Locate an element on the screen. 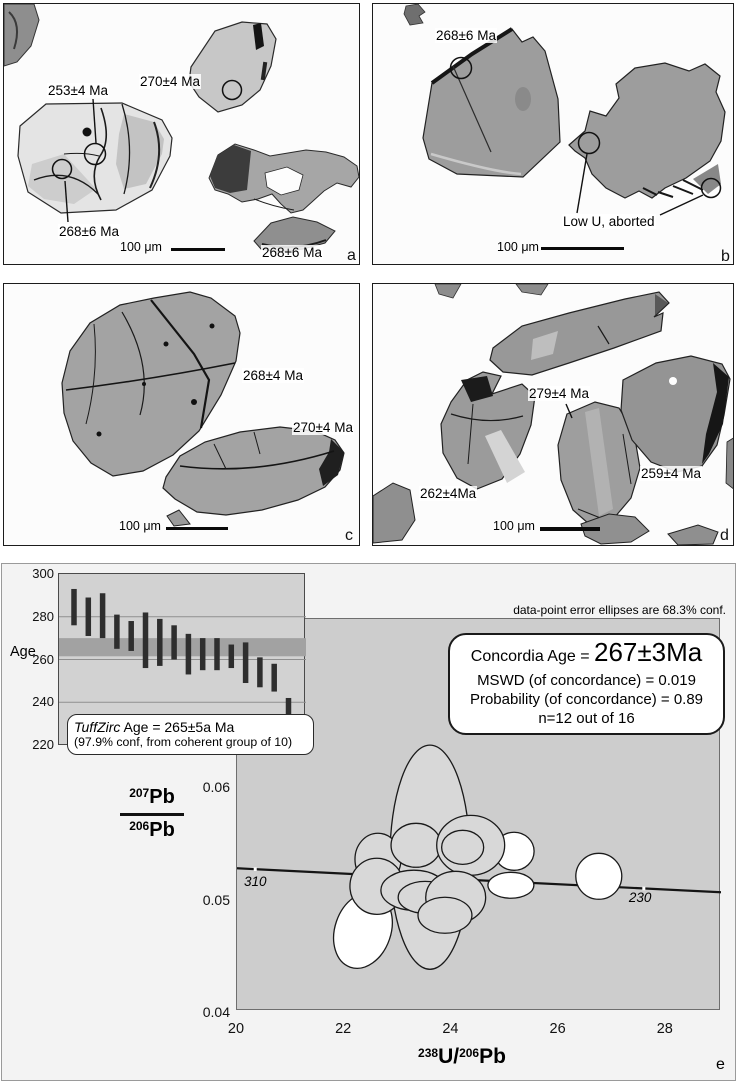 The width and height of the screenshot is (737, 1082). fraction-bar is located at coordinates (152, 814).